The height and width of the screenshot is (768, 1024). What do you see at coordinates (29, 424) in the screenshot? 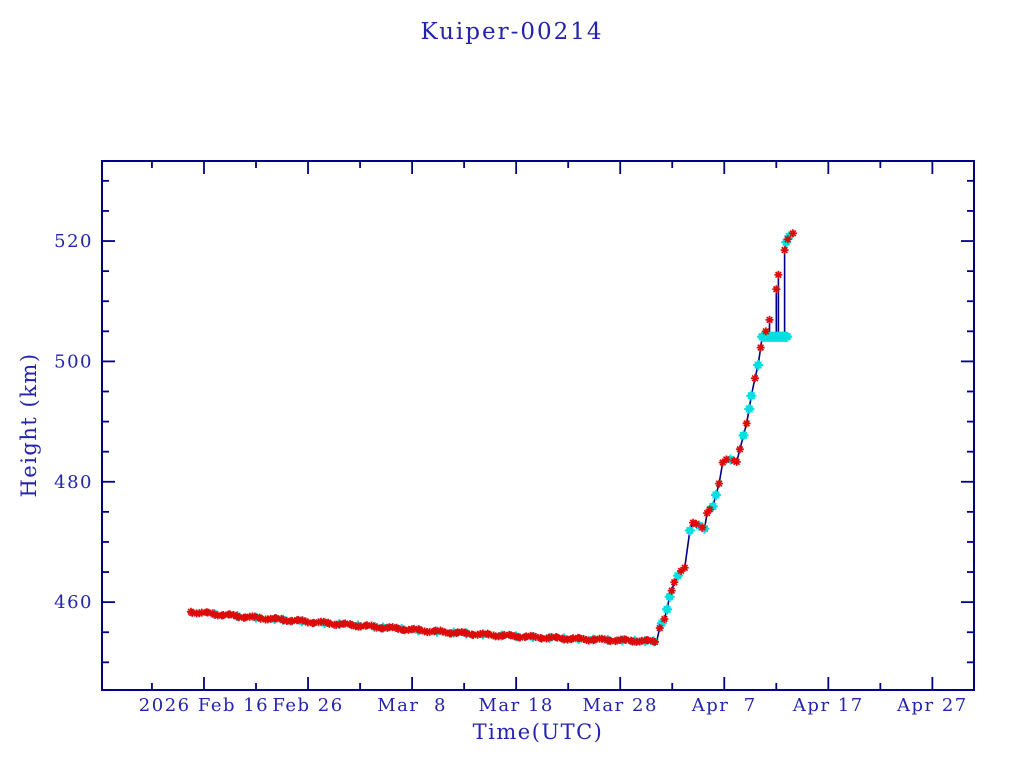
I see `y-axis-title: Height (km)` at bounding box center [29, 424].